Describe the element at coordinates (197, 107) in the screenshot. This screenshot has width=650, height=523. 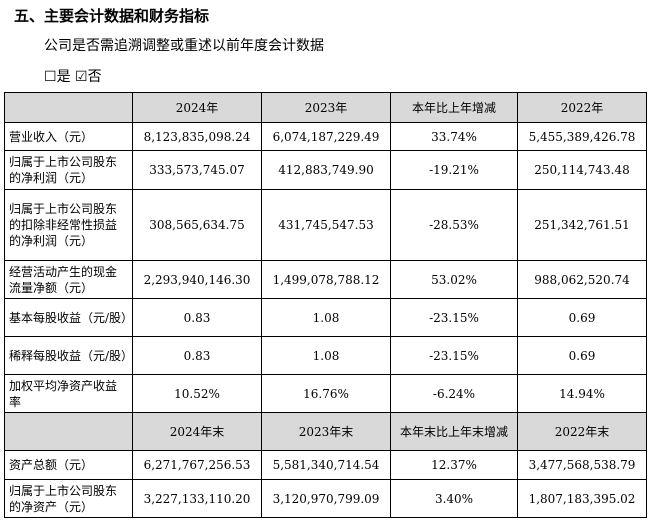
I see `header-cell: 2024年` at that location.